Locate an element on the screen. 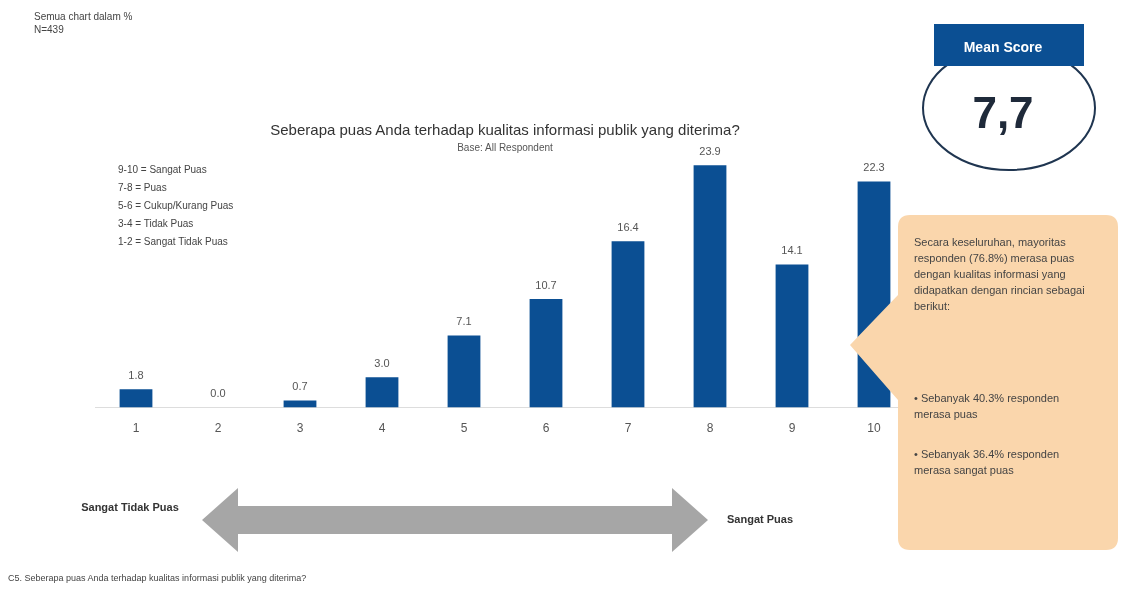 Image resolution: width=1126 pixels, height=589 pixels. text: C5. Seberapa puas Anda terhadap kualitas informasi publik yang diterima? is located at coordinates (157, 578).